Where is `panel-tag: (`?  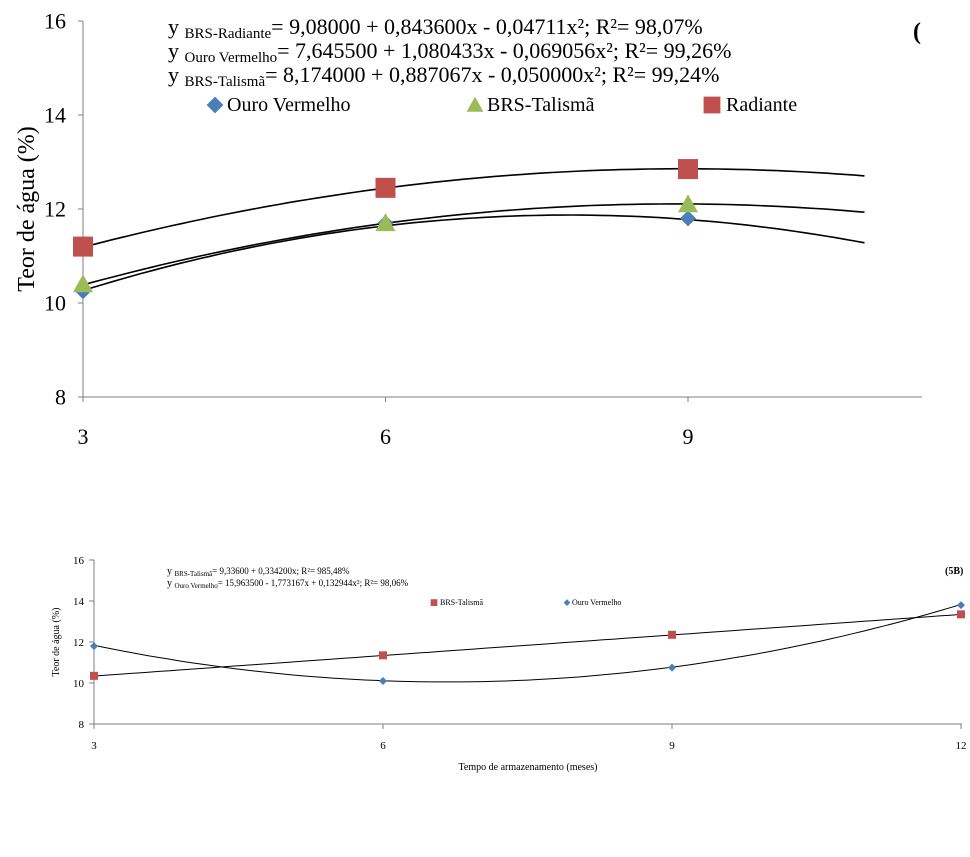 panel-tag: ( is located at coordinates (917, 32).